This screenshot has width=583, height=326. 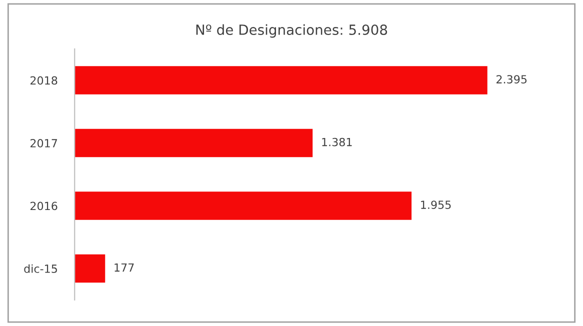 I want to click on y-tick-label: 2018, so click(x=44, y=80).